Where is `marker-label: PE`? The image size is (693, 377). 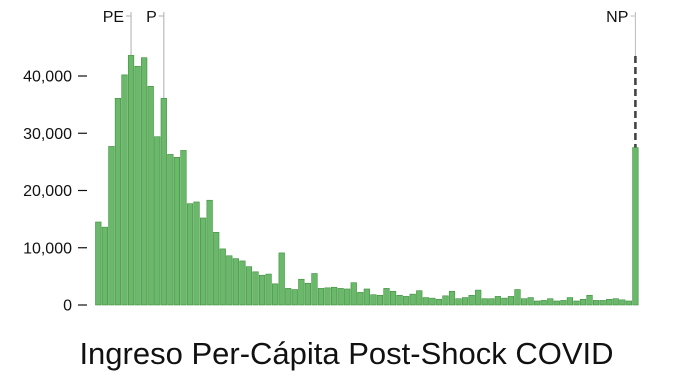
marker-label: PE is located at coordinates (113, 17).